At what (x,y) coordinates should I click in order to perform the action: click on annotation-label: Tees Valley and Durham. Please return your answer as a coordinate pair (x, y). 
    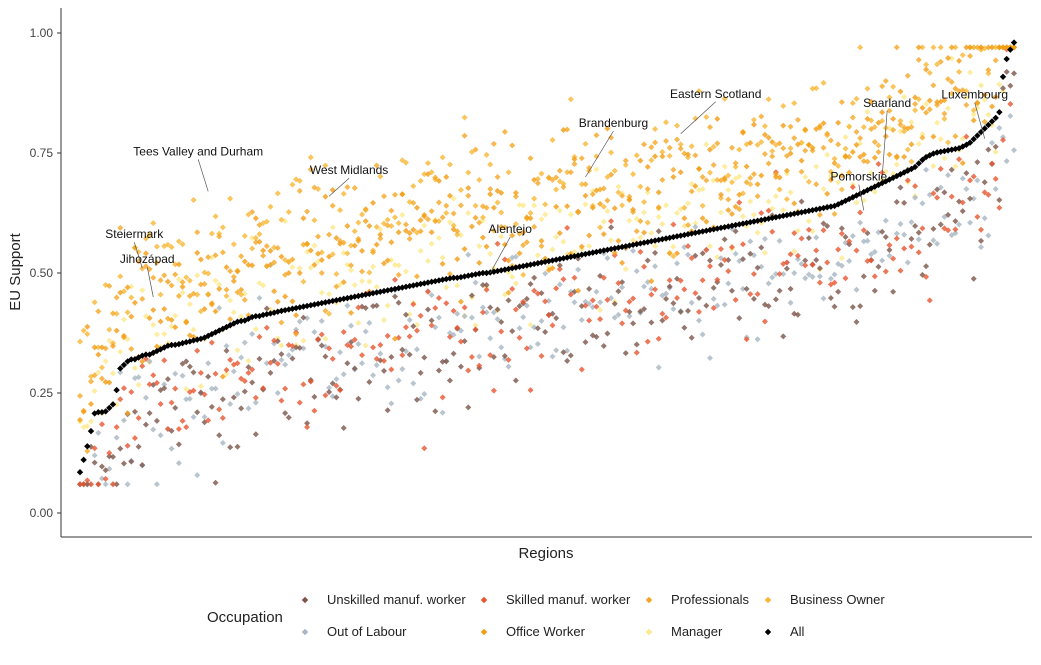
    Looking at the image, I should click on (198, 151).